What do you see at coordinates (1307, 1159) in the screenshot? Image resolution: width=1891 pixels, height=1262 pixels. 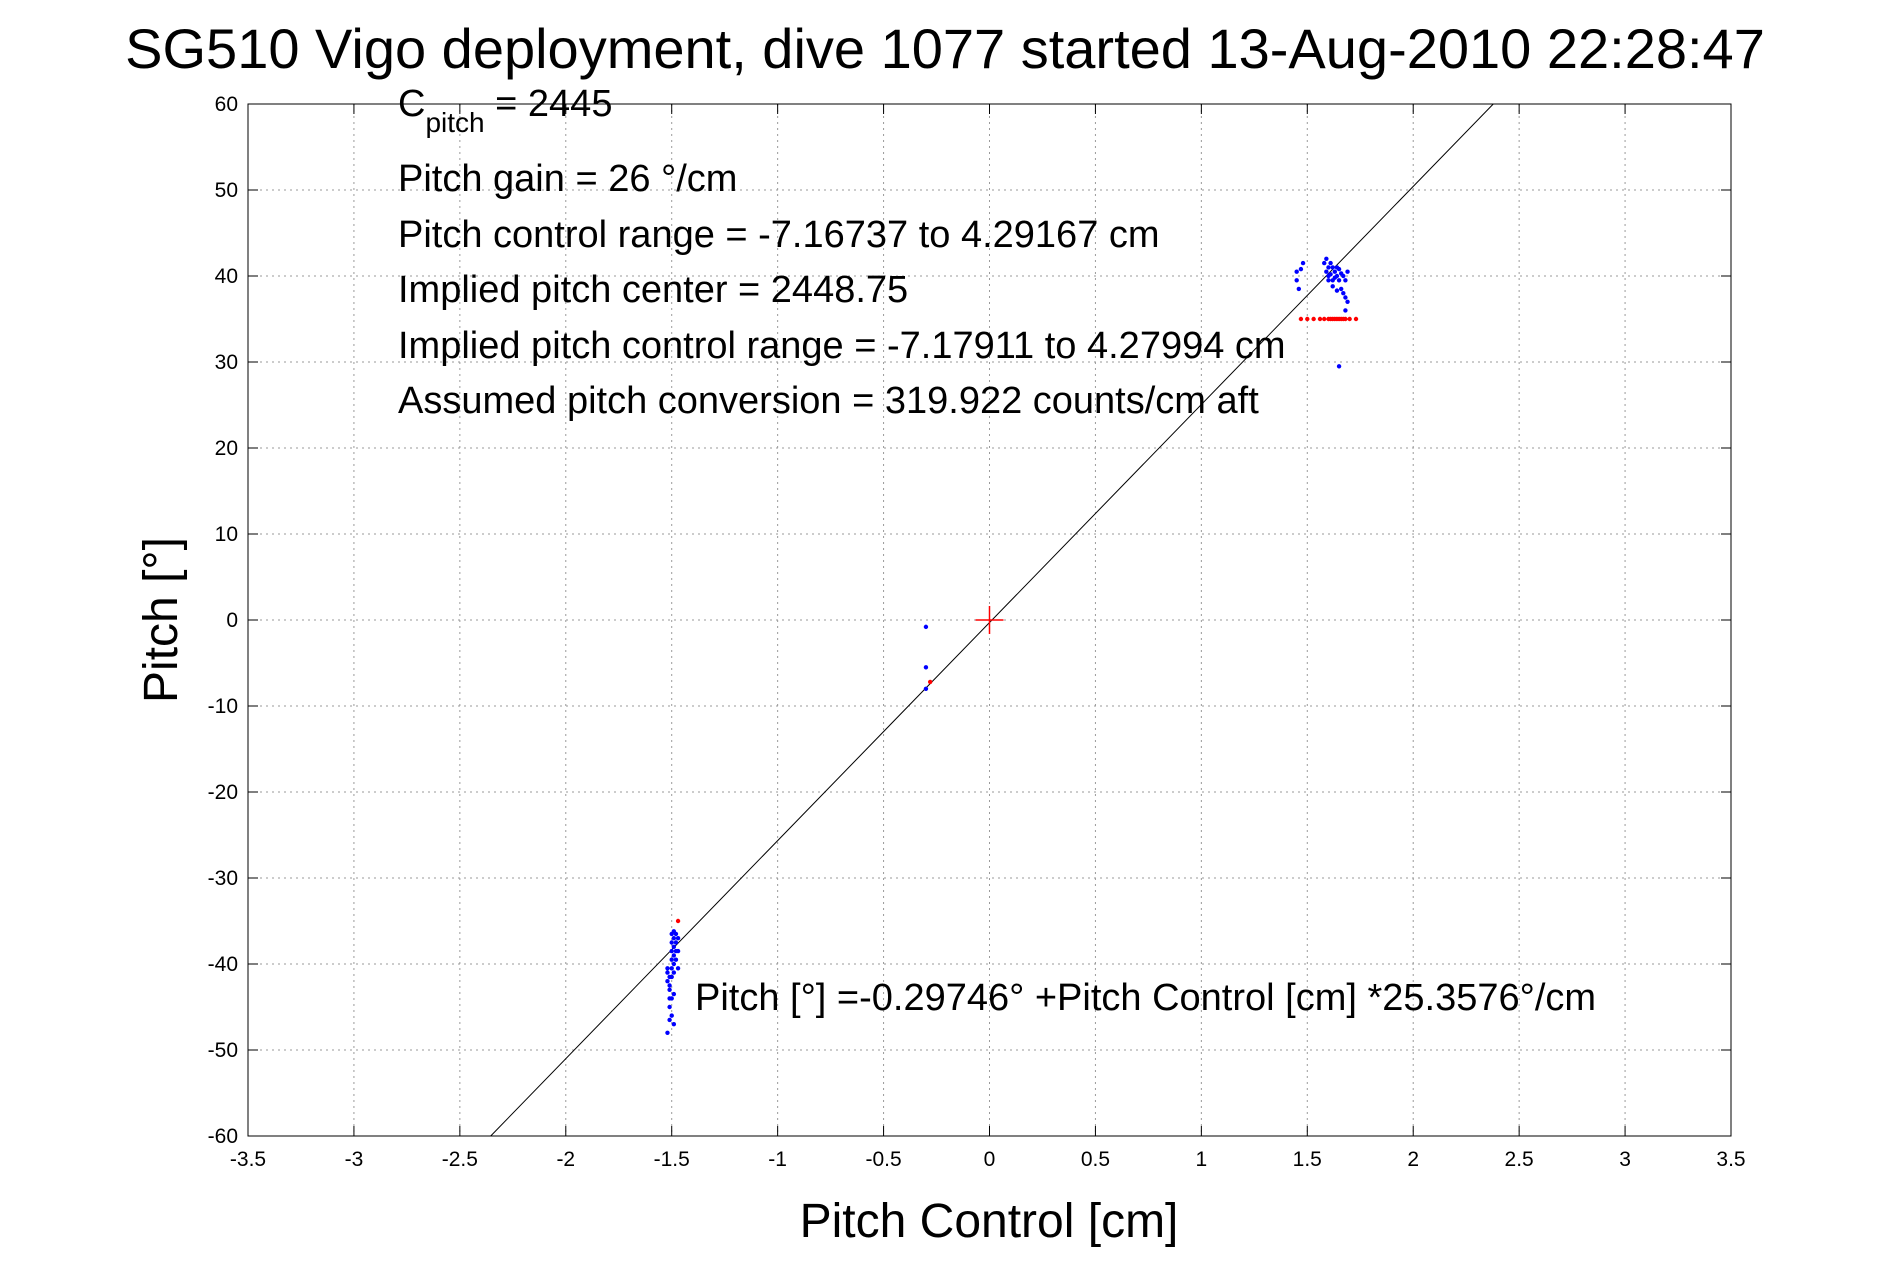 I see `x-tick-label: 1.5` at bounding box center [1307, 1159].